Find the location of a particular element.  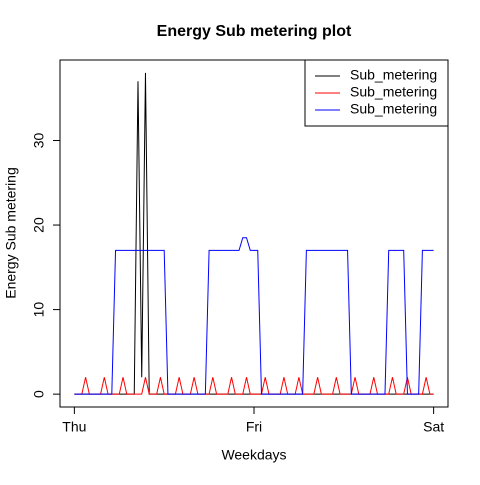

chart-title: Energy Sub metering plot is located at coordinates (254, 31).